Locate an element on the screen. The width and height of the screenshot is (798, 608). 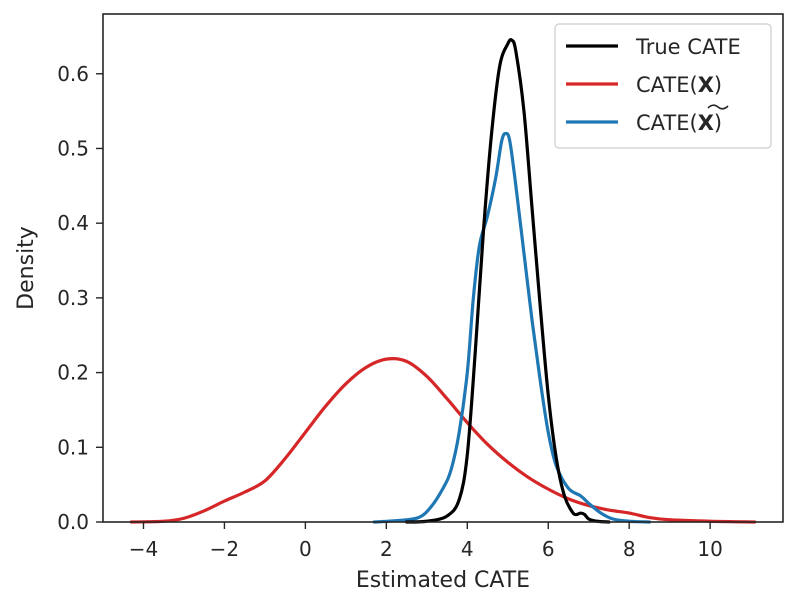
y-tick-label: 0.2 is located at coordinates (73, 373).